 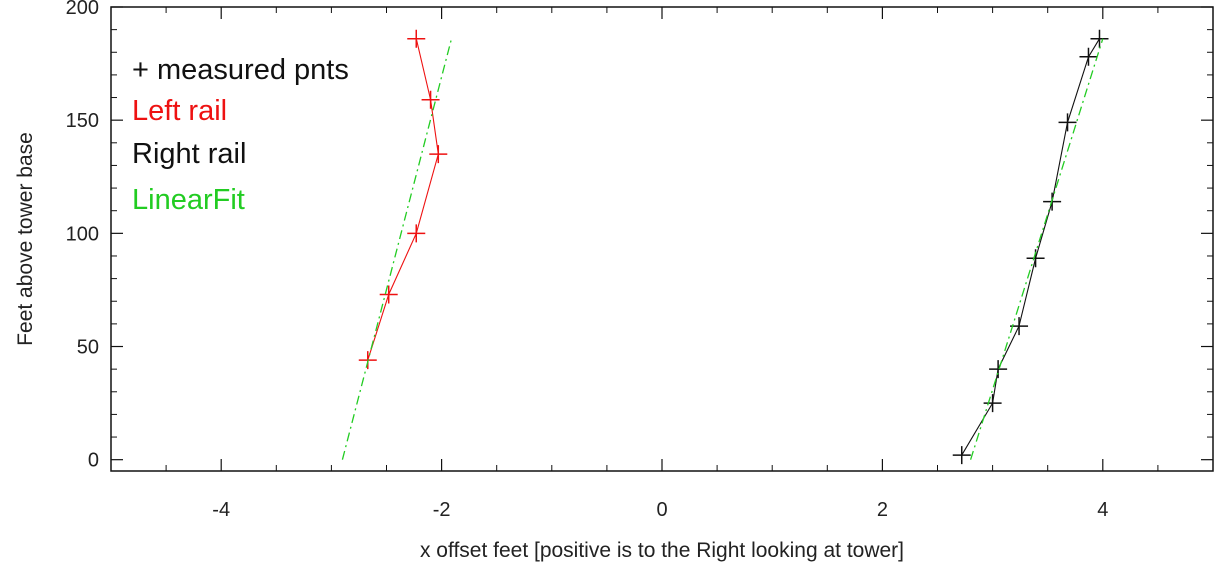 I want to click on y-tick-label: 200, so click(x=82, y=9).